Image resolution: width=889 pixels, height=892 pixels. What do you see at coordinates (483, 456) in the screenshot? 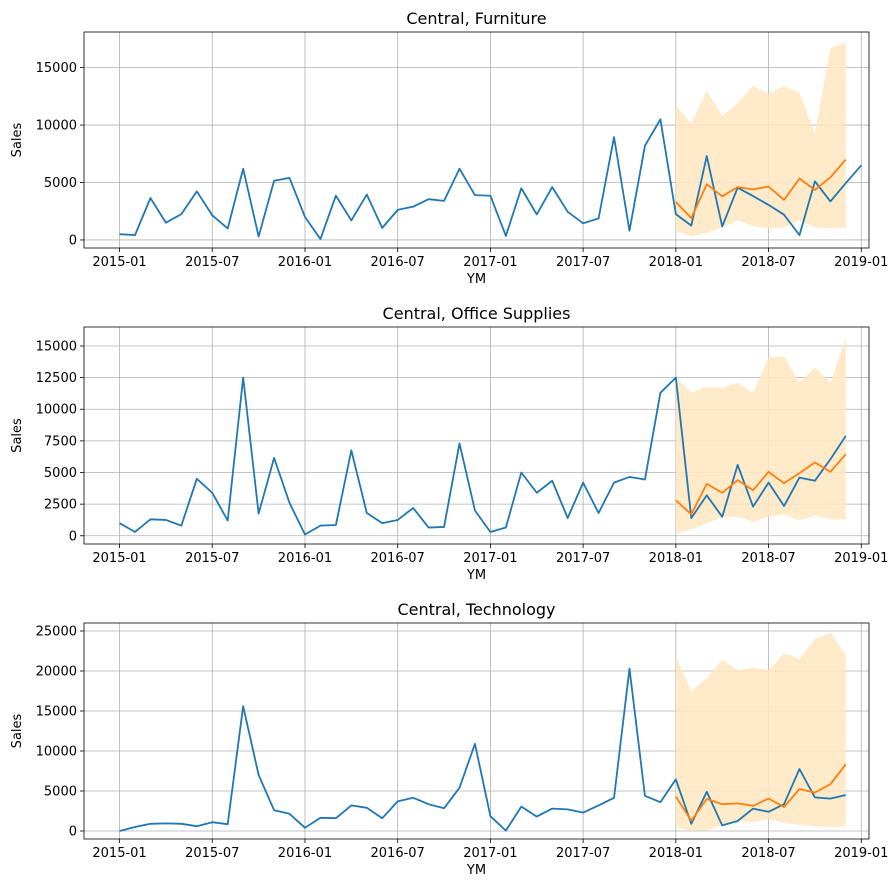
I see `actual-sales-line` at bounding box center [483, 456].